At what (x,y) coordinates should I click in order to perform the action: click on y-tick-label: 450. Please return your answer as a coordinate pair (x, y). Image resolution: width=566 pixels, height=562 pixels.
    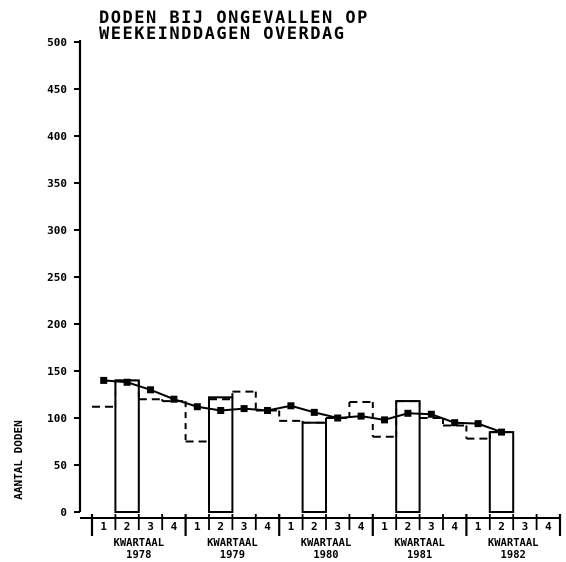
    Looking at the image, I should click on (57, 89).